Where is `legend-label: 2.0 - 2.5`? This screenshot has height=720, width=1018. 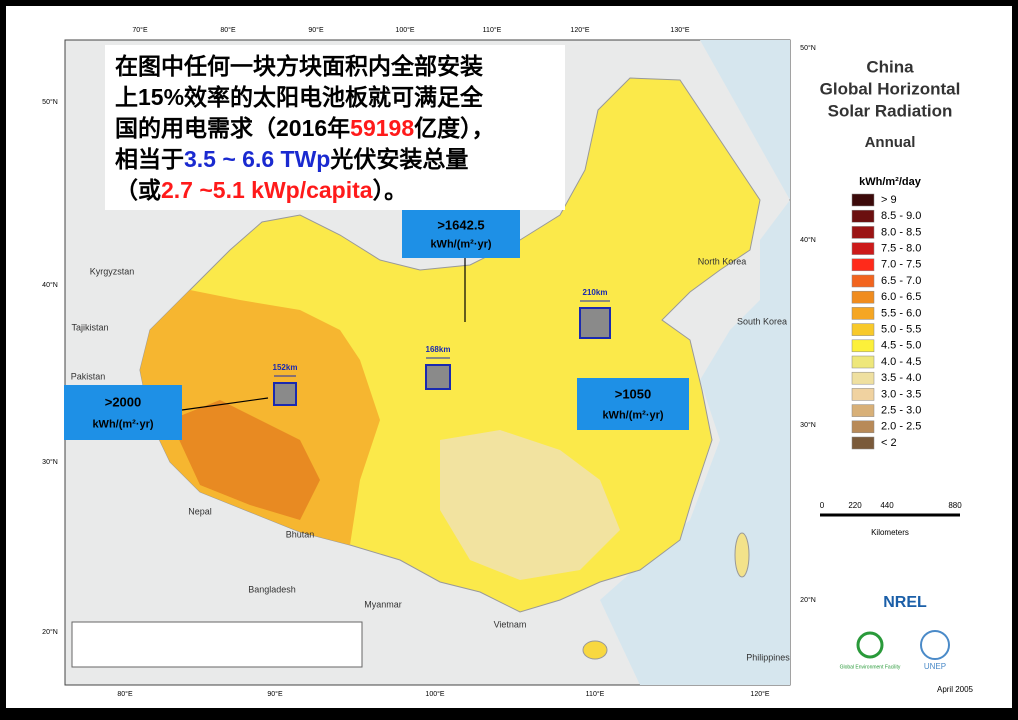 legend-label: 2.0 - 2.5 is located at coordinates (901, 427).